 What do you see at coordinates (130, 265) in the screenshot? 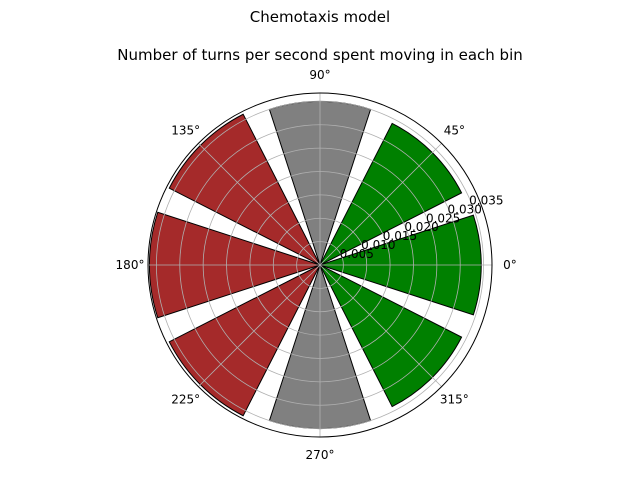
I see `angle-tick-label-180: 180°` at bounding box center [130, 265].